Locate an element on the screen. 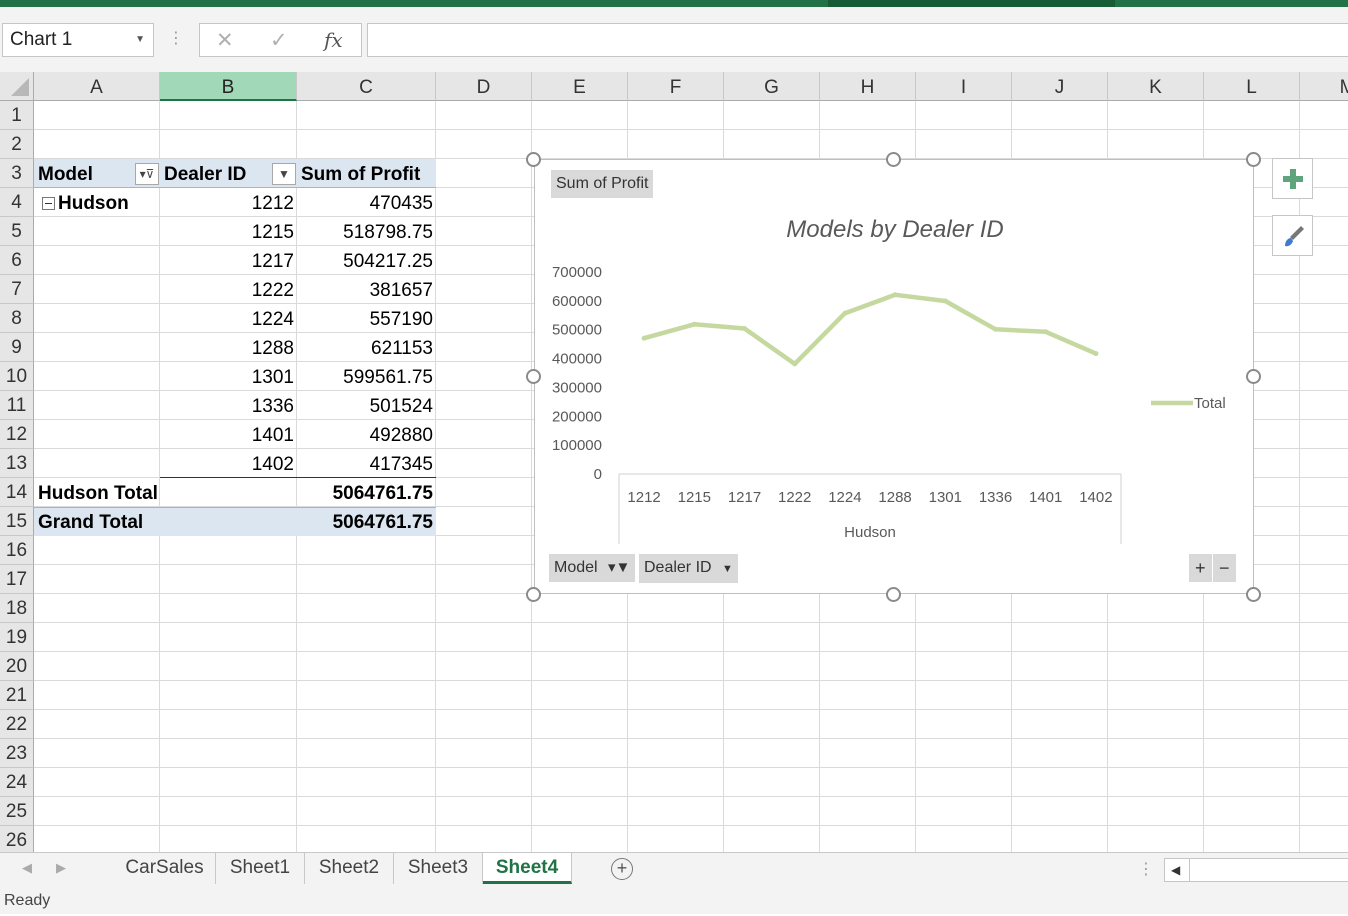 The image size is (1348, 916). insert-function-icon: fx is located at coordinates (333, 40).